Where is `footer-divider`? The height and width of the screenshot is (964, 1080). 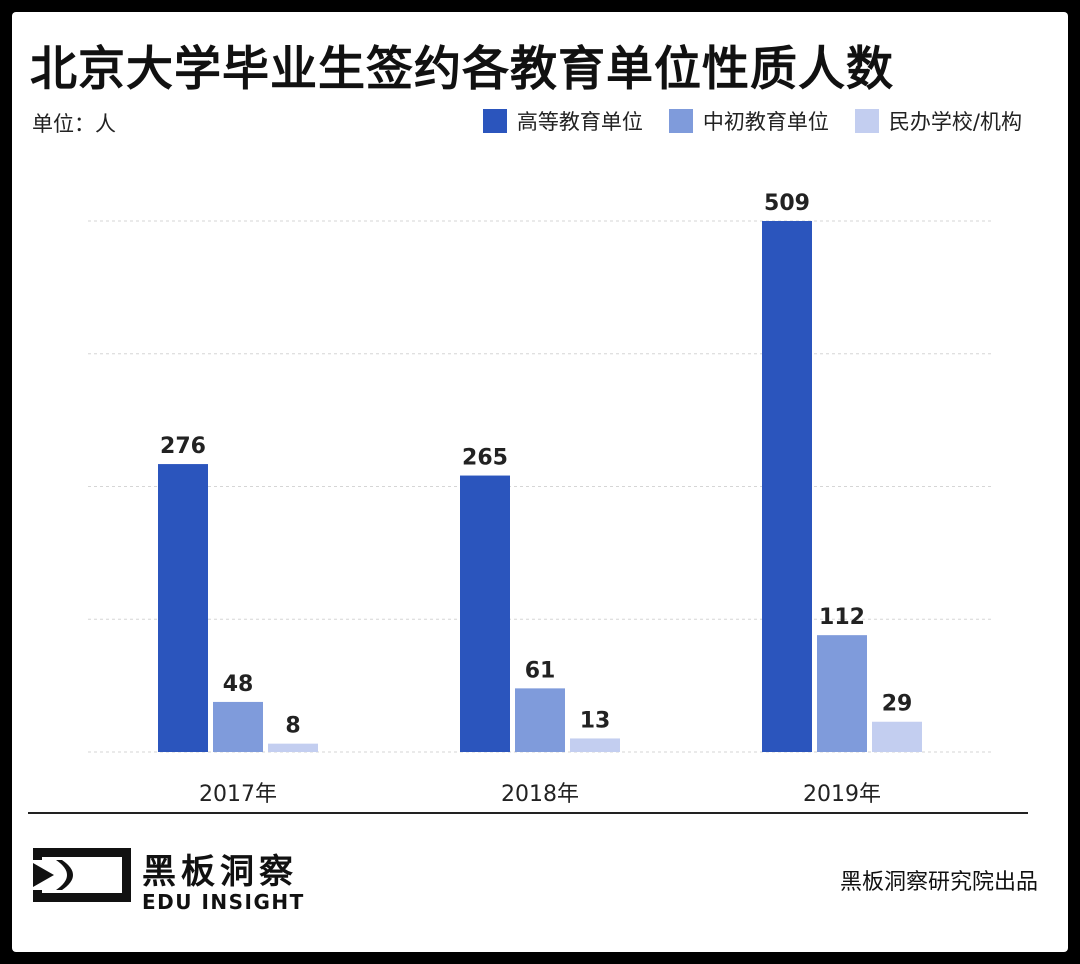
footer-divider is located at coordinates (528, 813).